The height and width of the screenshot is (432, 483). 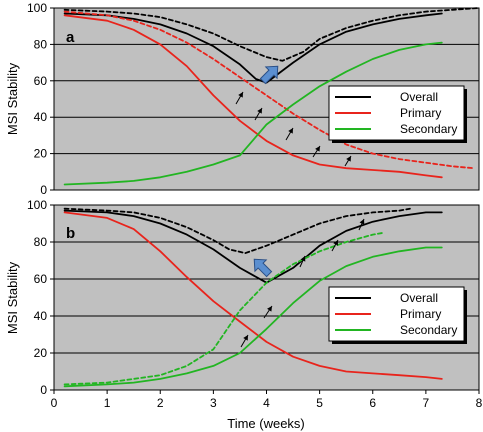 What do you see at coordinates (266, 423) in the screenshot?
I see `x-axis-label: Time (weeks)` at bounding box center [266, 423].